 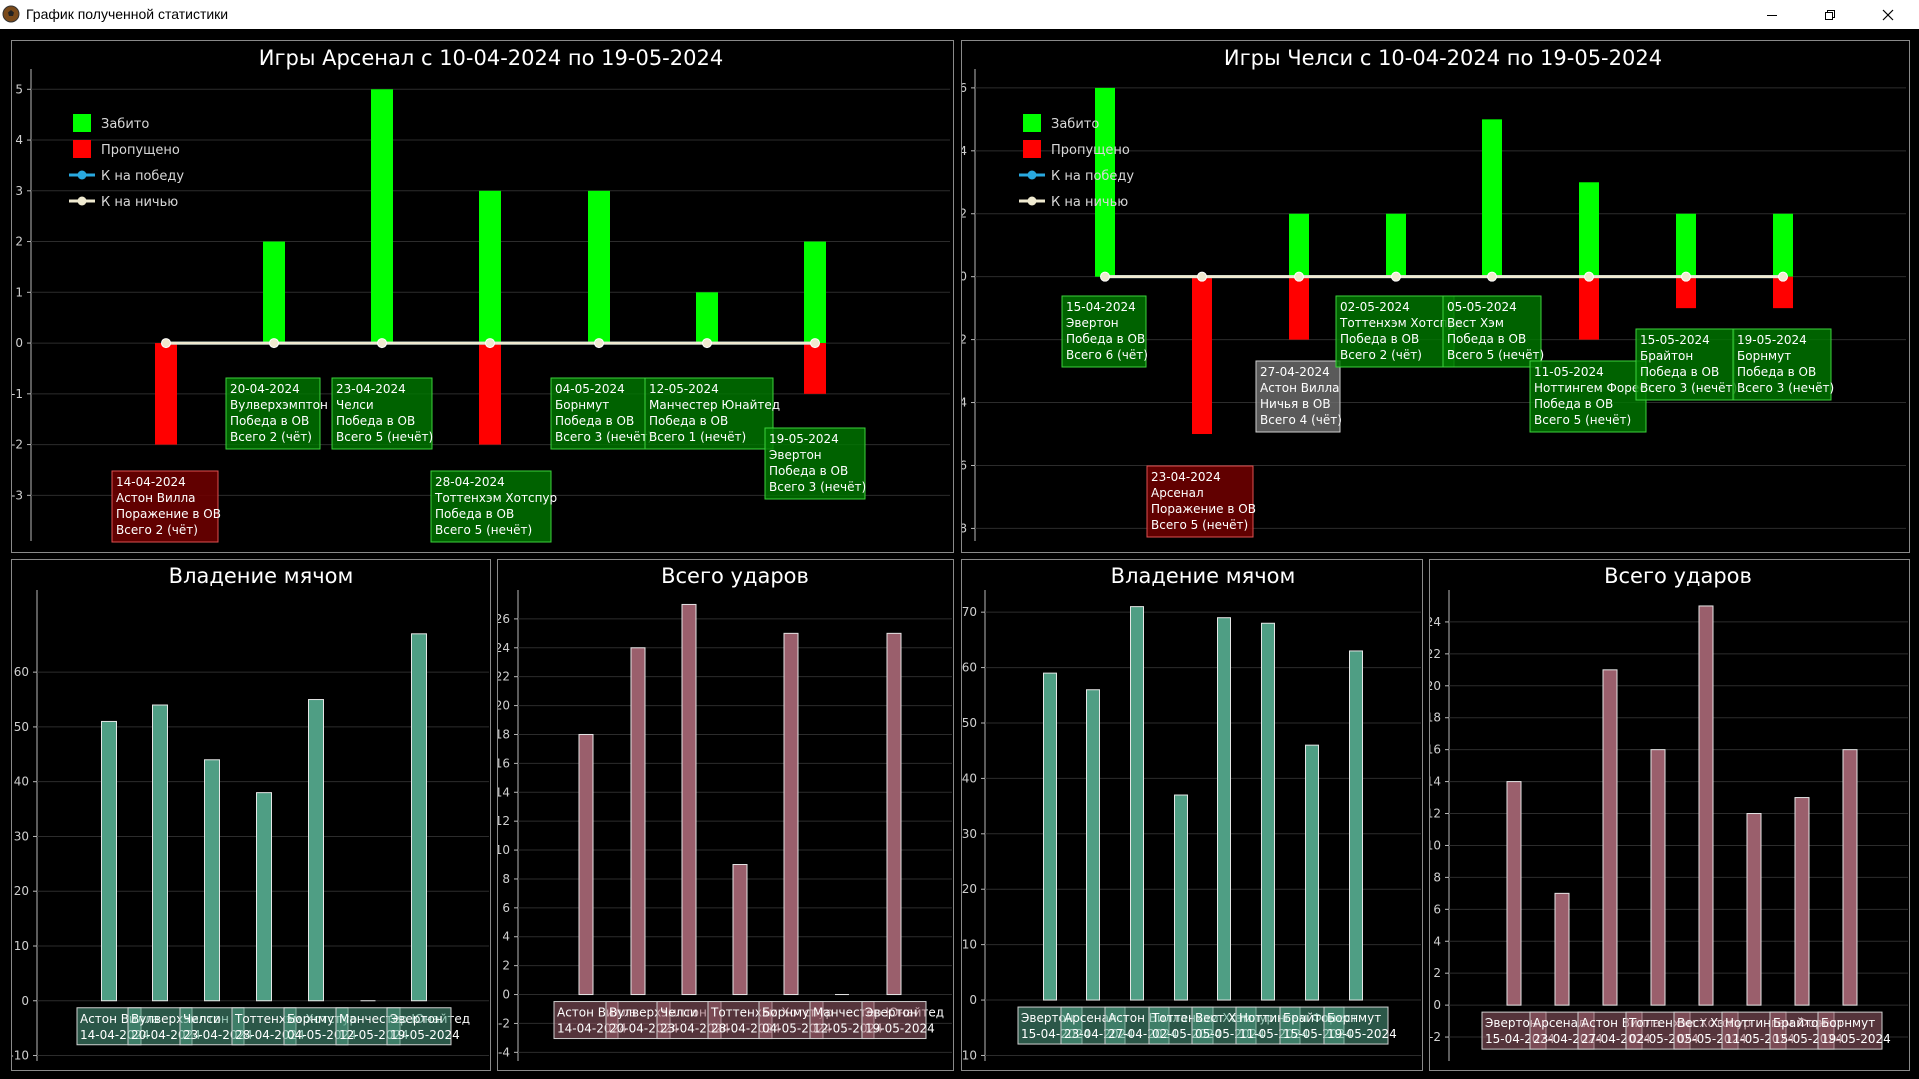 What do you see at coordinates (1309, 1018) in the screenshot?
I see `bar-label-team: Брайтон` at bounding box center [1309, 1018].